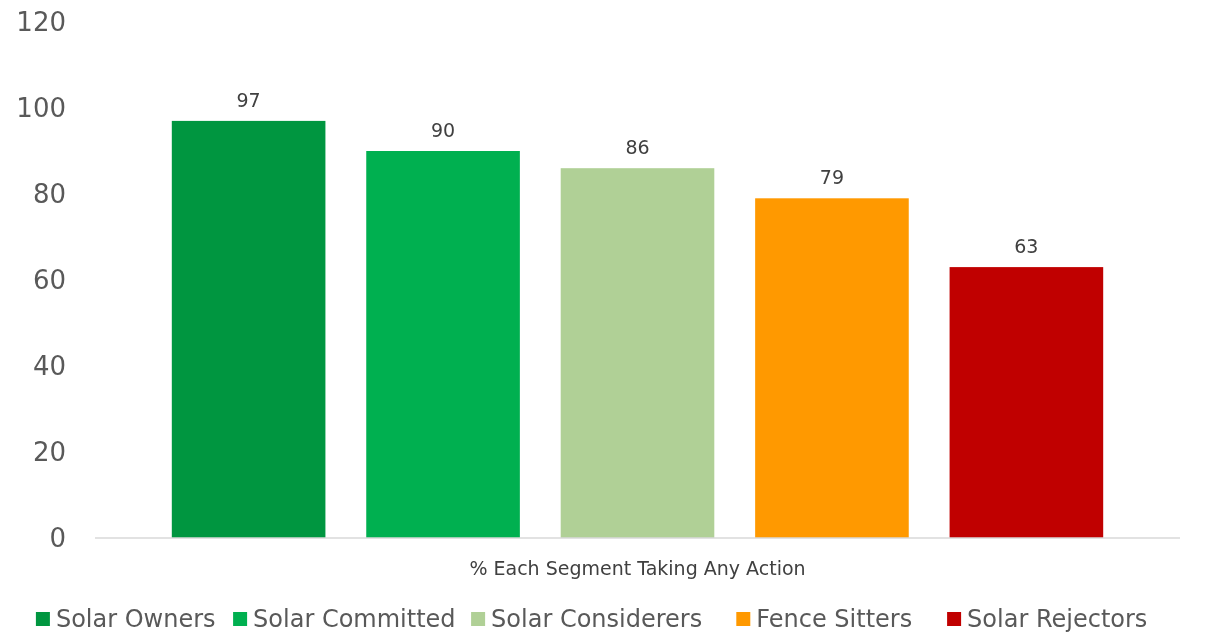  What do you see at coordinates (443, 130) in the screenshot?
I see `data-label: 90` at bounding box center [443, 130].